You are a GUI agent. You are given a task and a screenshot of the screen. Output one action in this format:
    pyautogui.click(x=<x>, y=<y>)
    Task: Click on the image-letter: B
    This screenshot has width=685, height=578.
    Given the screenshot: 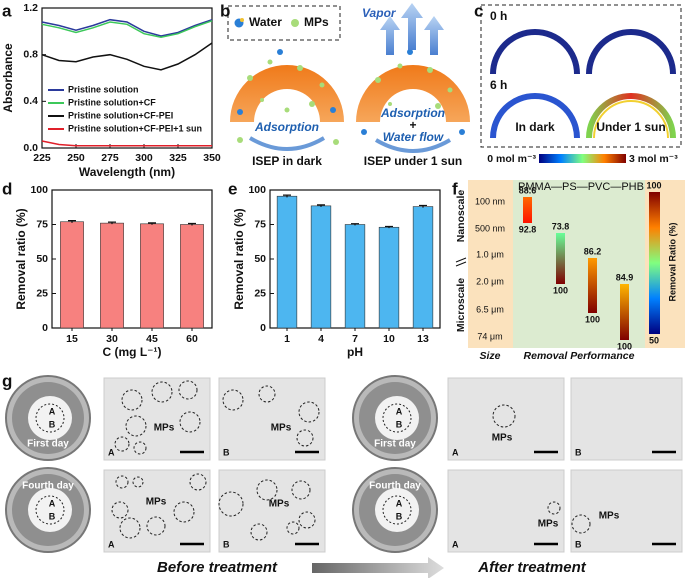 What is the action you would take?
    pyautogui.click(x=578, y=544)
    